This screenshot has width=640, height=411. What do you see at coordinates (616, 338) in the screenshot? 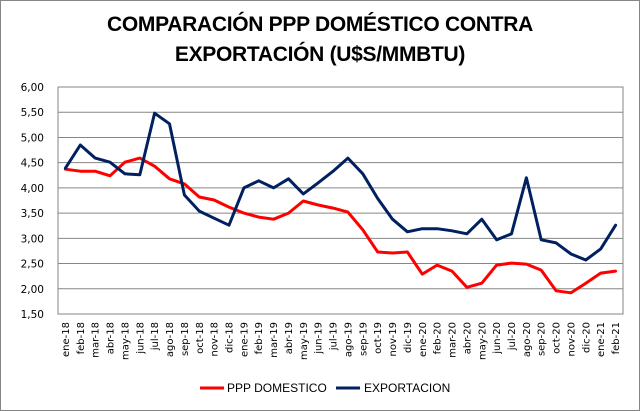
I see `x-tick-label: feb-21` at bounding box center [616, 338].